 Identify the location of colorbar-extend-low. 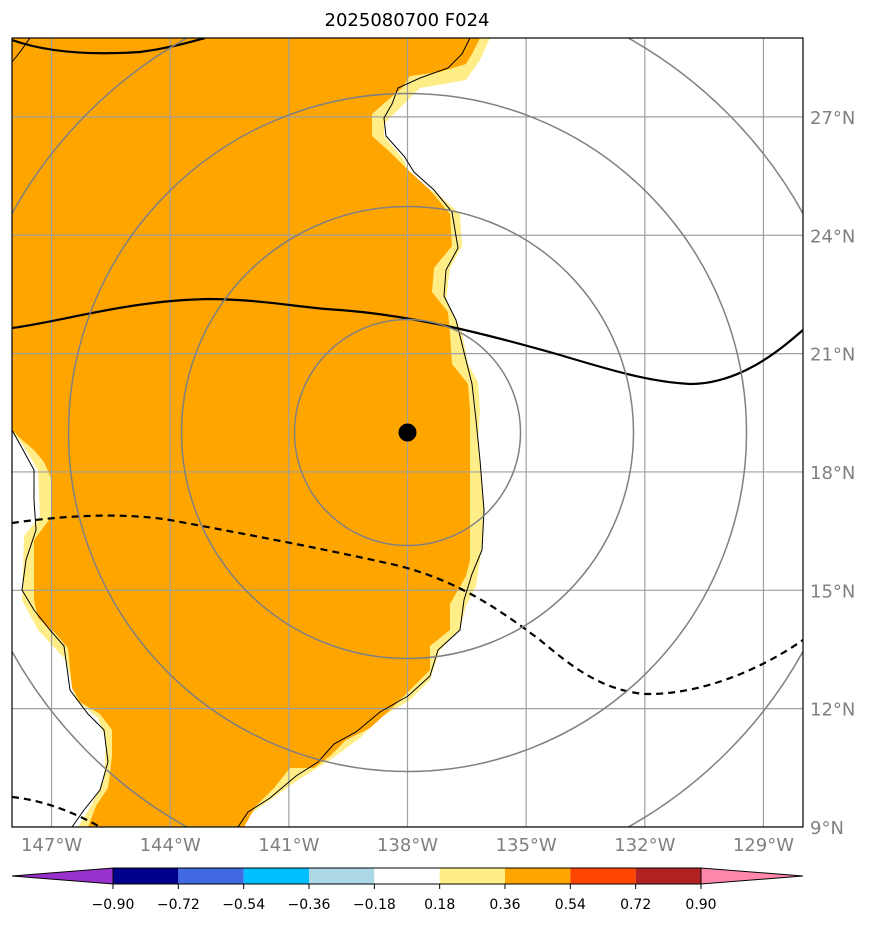
(62, 876).